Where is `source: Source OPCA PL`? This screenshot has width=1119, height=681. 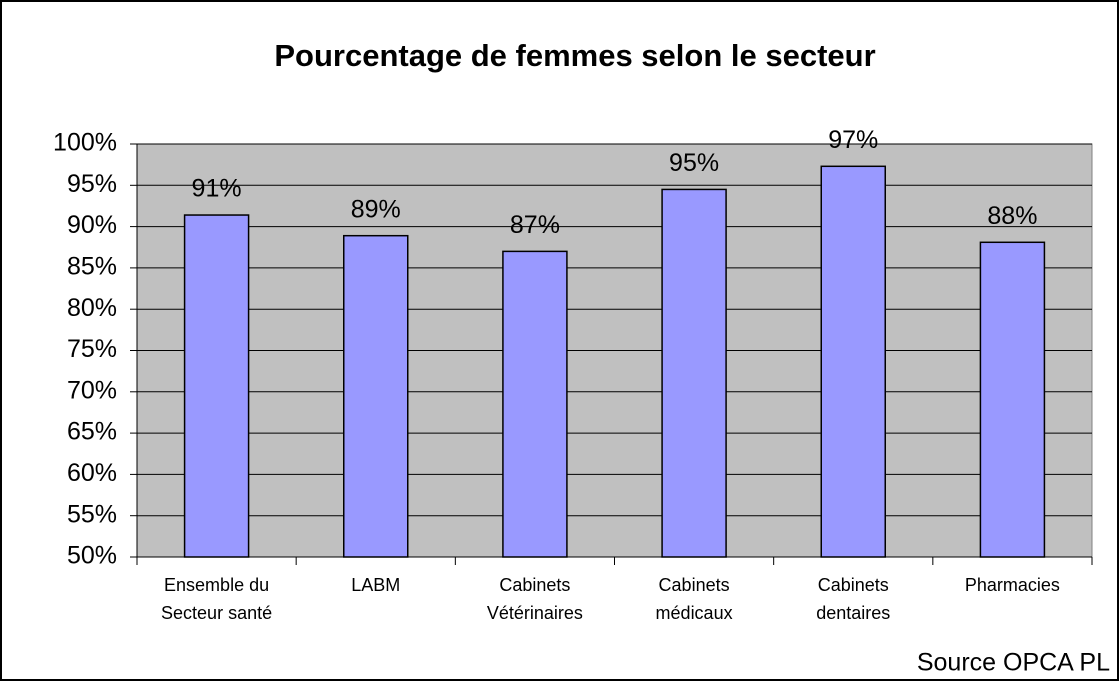 source: Source OPCA PL is located at coordinates (1013, 663).